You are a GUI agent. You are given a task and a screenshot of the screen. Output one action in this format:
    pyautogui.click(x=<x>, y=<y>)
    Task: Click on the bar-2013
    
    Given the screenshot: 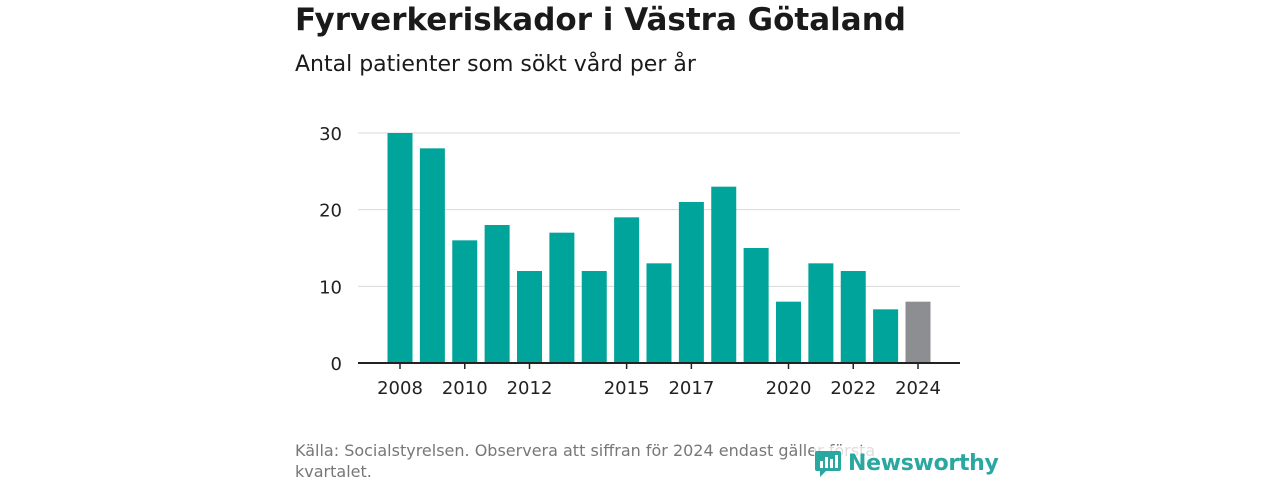 What is the action you would take?
    pyautogui.click(x=562, y=297)
    